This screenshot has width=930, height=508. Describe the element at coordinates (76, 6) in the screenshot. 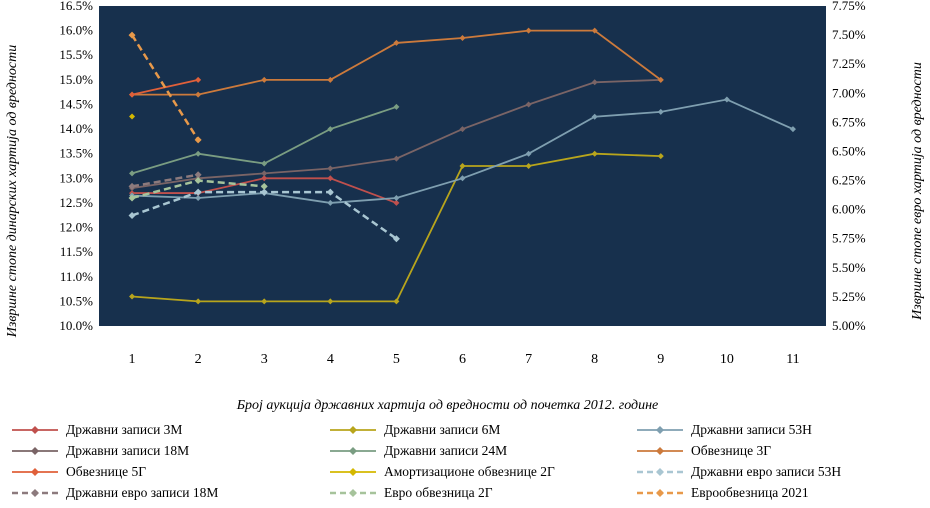

I see `y-left-tick-label: 16.5%` at that location.